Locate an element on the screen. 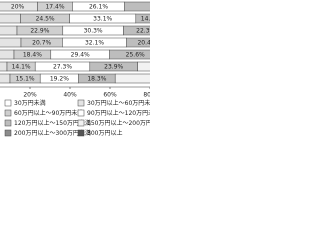 This screenshot has width=320, height=240. value-label: 20.4% is located at coordinates (143, 43).